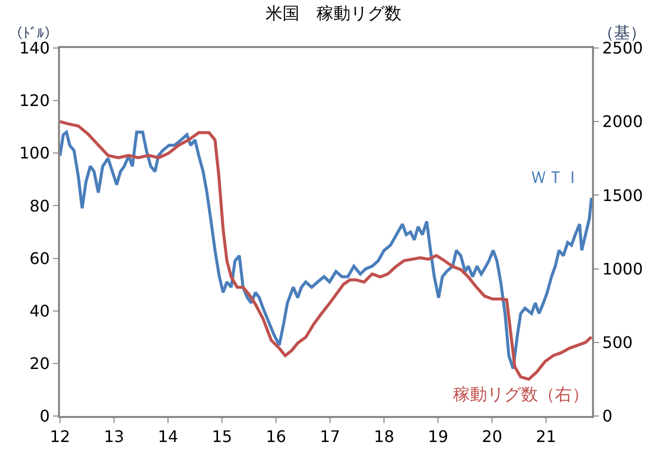 This screenshot has width=667, height=471. What do you see at coordinates (39, 310) in the screenshot?
I see `y-tick-label: 40` at bounding box center [39, 310].